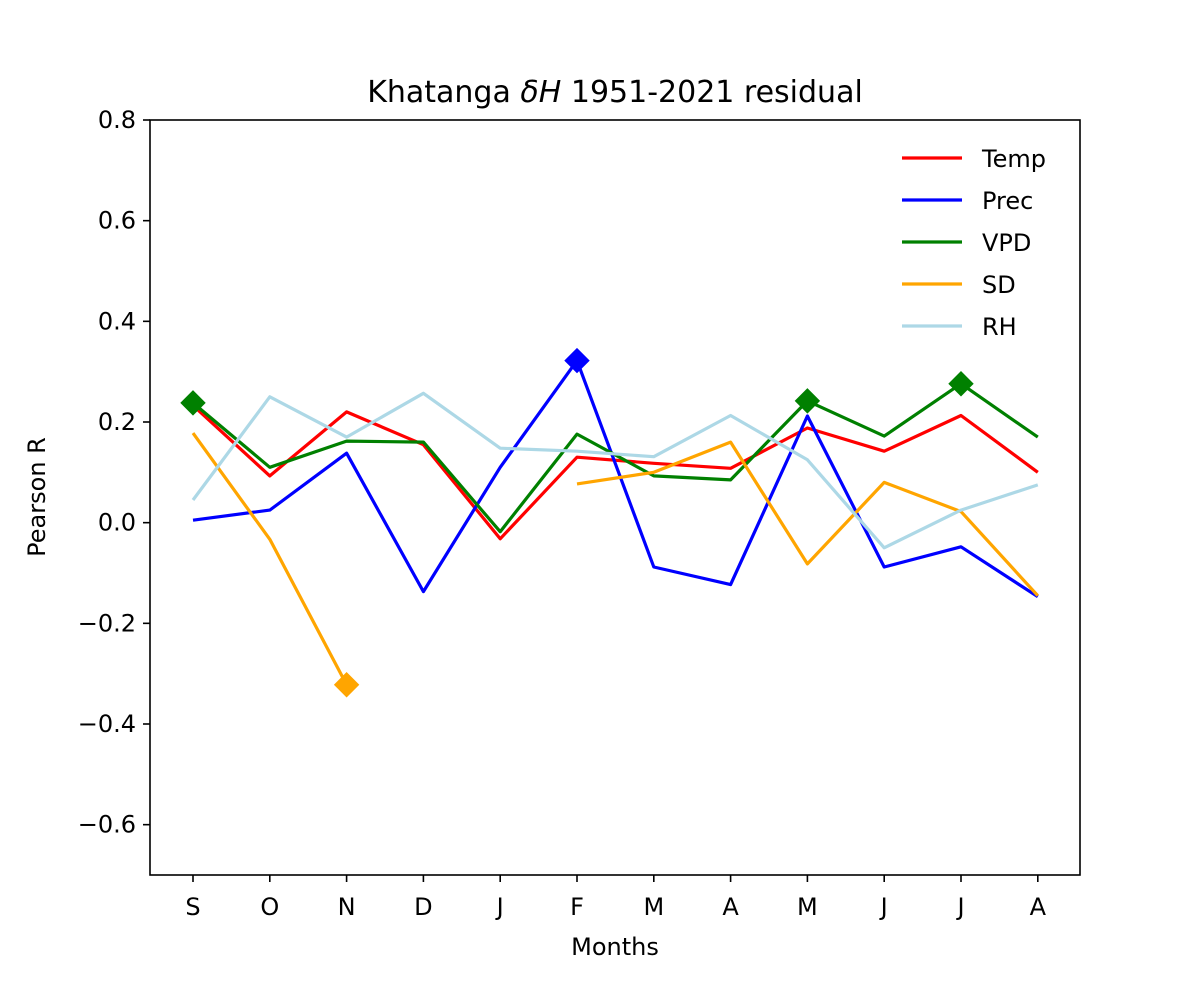 Image resolution: width=1200 pixels, height=1000 pixels. What do you see at coordinates (999, 327) in the screenshot?
I see `legend-label-rh: RH` at bounding box center [999, 327].